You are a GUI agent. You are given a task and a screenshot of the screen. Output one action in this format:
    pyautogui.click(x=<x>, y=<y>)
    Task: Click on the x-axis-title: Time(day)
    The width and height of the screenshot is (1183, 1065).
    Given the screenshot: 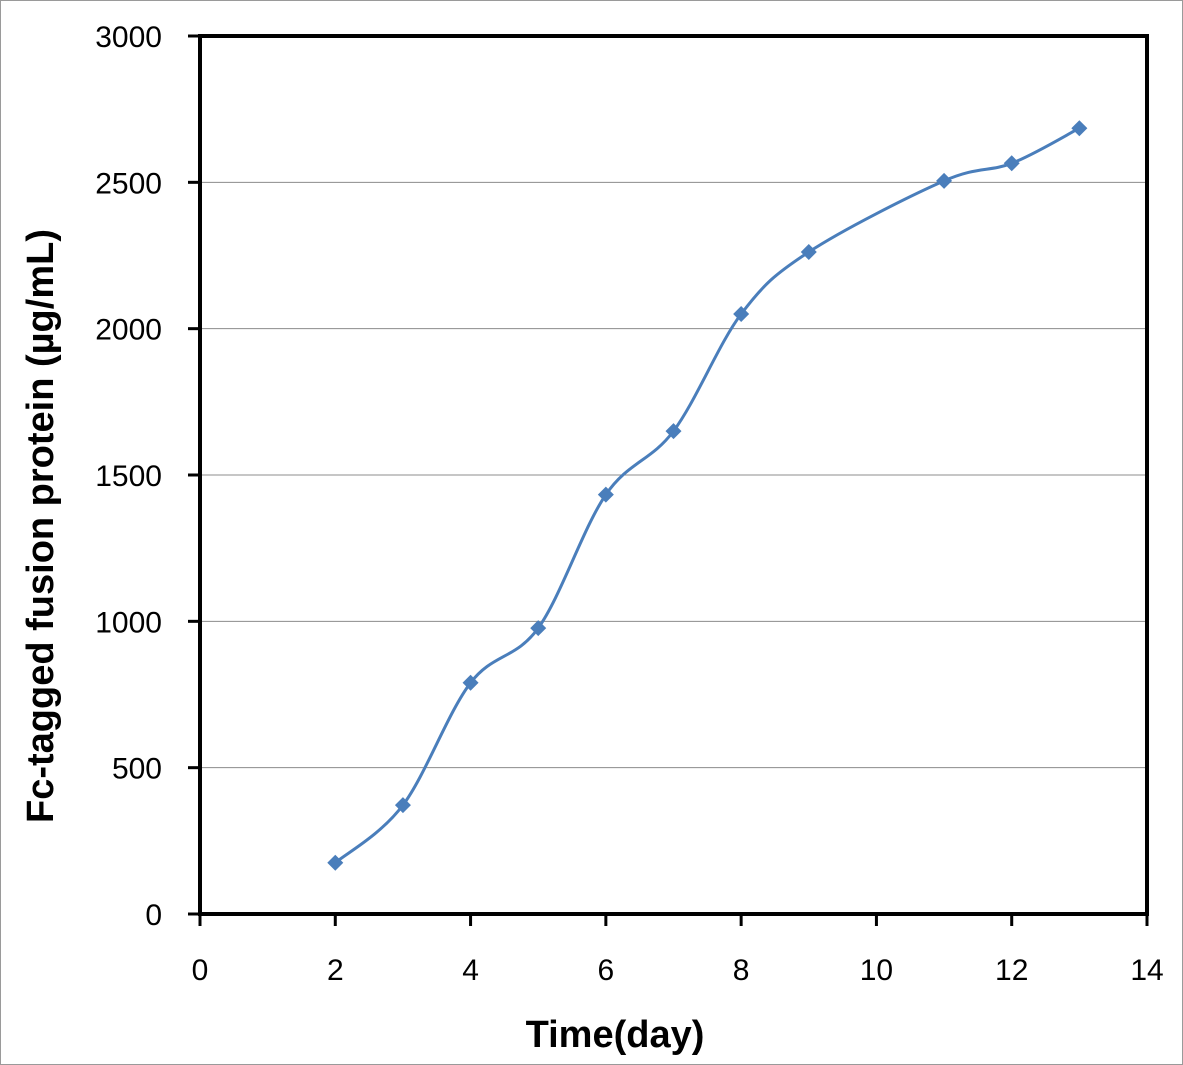 What is the action you would take?
    pyautogui.click(x=615, y=1035)
    